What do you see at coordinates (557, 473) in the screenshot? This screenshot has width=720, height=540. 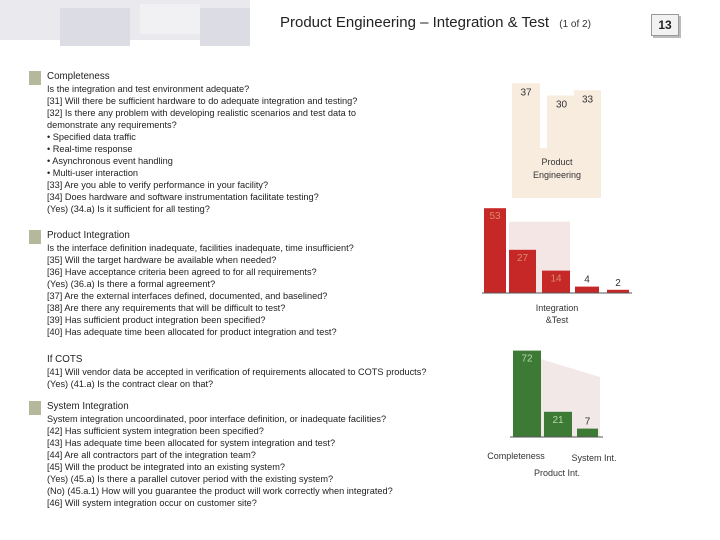 I see `x-axis-label: Product Int.` at bounding box center [557, 473].